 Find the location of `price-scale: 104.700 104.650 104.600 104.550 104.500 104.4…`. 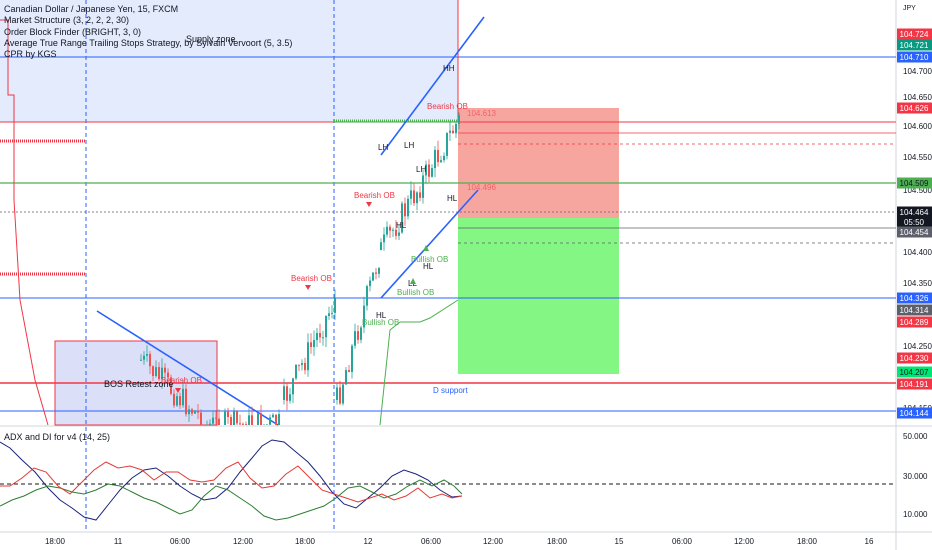

price-scale: 104.700 104.650 104.600 104.550 104.500 104.4… is located at coordinates (914, 223).